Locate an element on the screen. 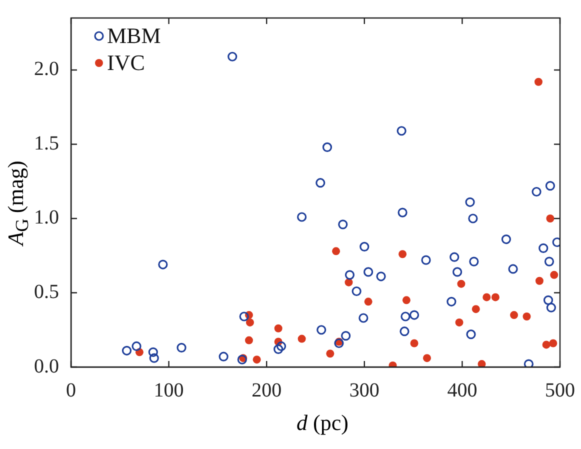  y-tick-label: 0.5 is located at coordinates (46, 291).